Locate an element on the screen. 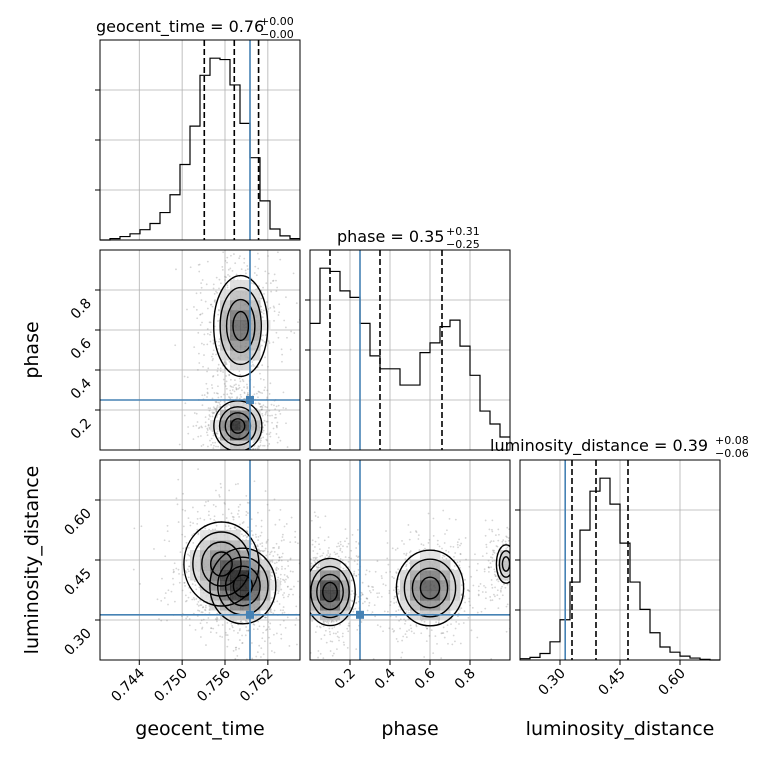  title-phase: phase = 0.35 is located at coordinates (390, 236).